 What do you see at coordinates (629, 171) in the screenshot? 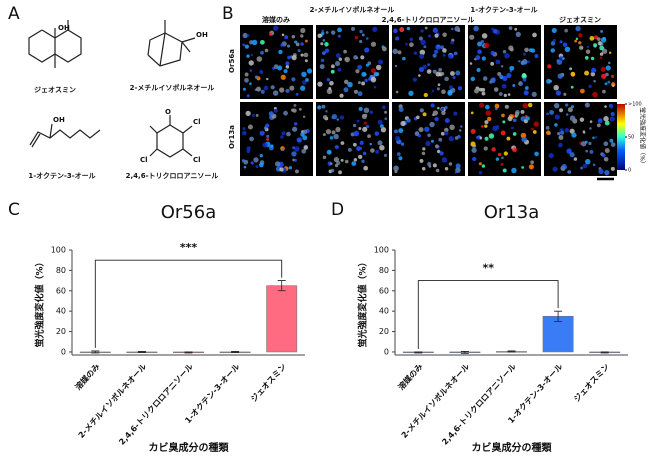
I see `colorbar-tick-label: 0` at bounding box center [629, 171].